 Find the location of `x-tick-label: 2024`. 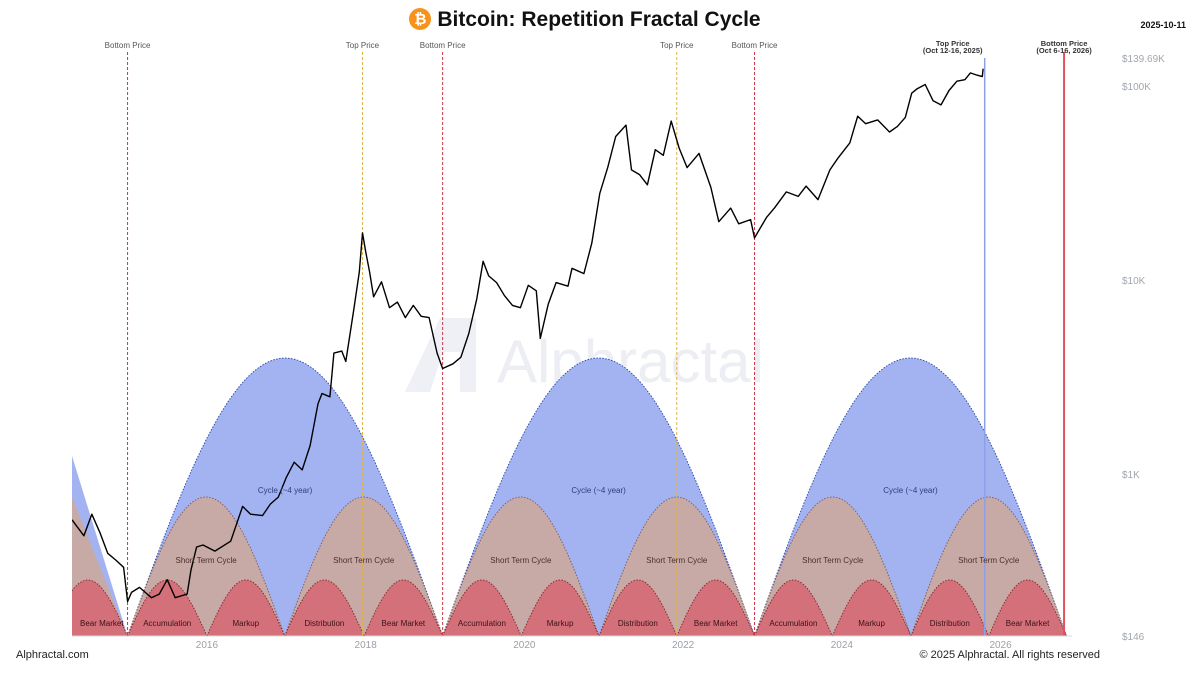

x-tick-label: 2024 is located at coordinates (842, 645).